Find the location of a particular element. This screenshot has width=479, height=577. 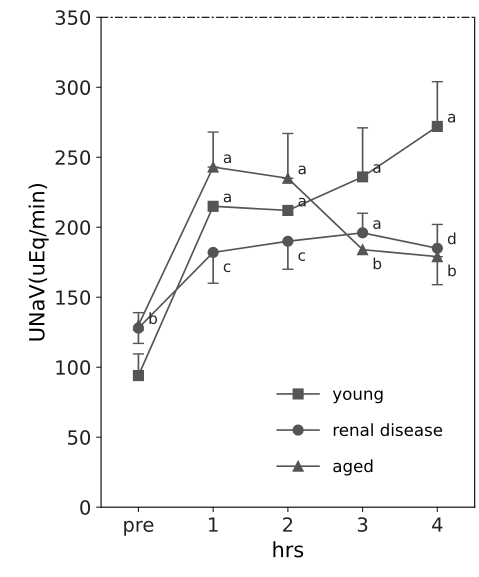

x-tick-label: 2 is located at coordinates (287, 524).